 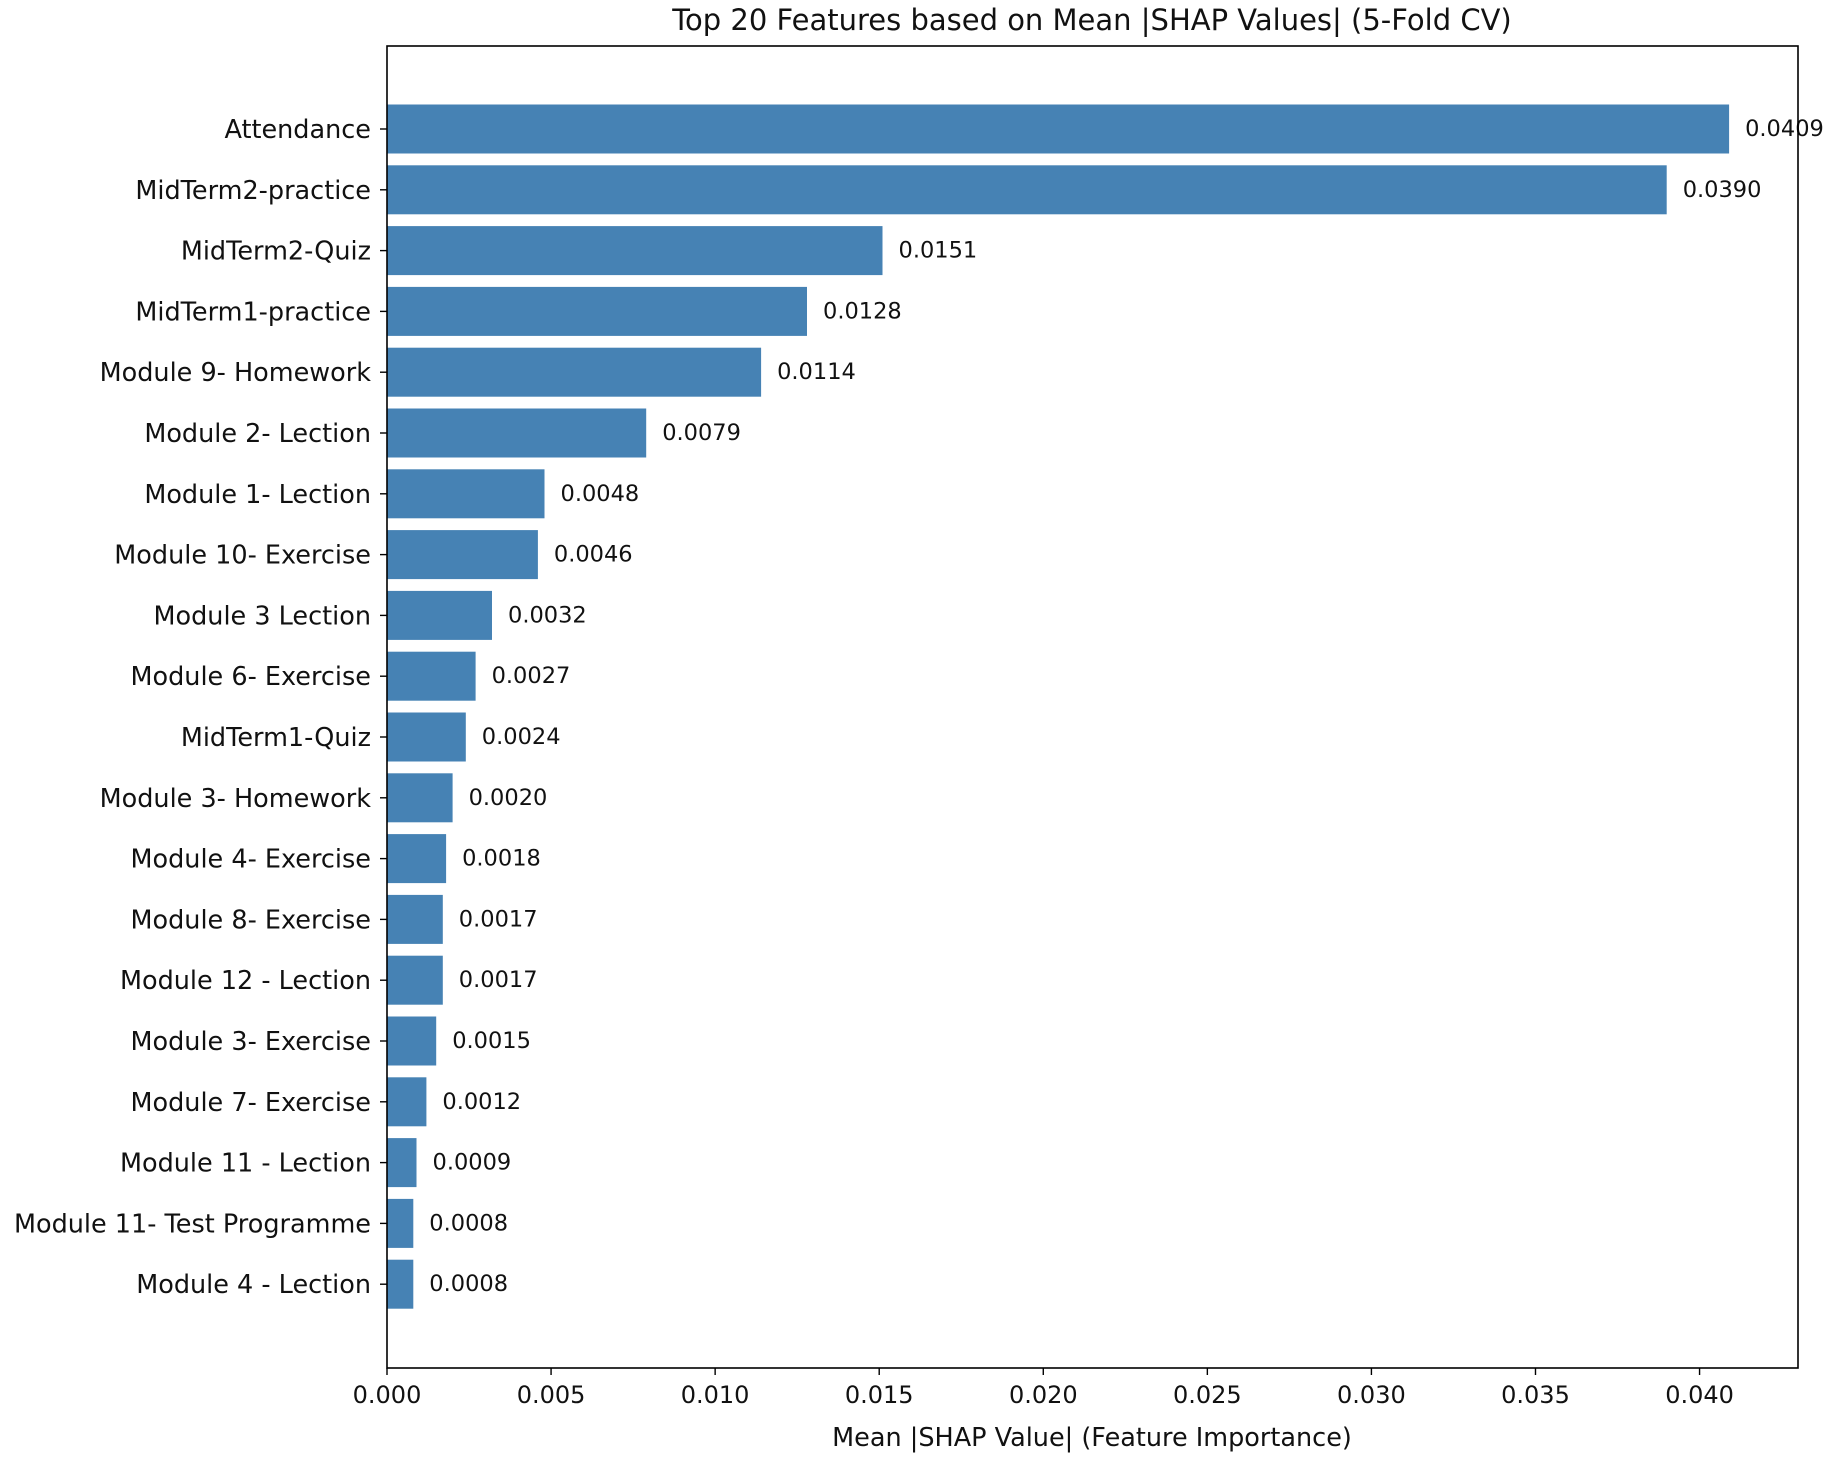 What do you see at coordinates (1722, 190) in the screenshot?
I see `bar-value-label: 0.0390` at bounding box center [1722, 190].